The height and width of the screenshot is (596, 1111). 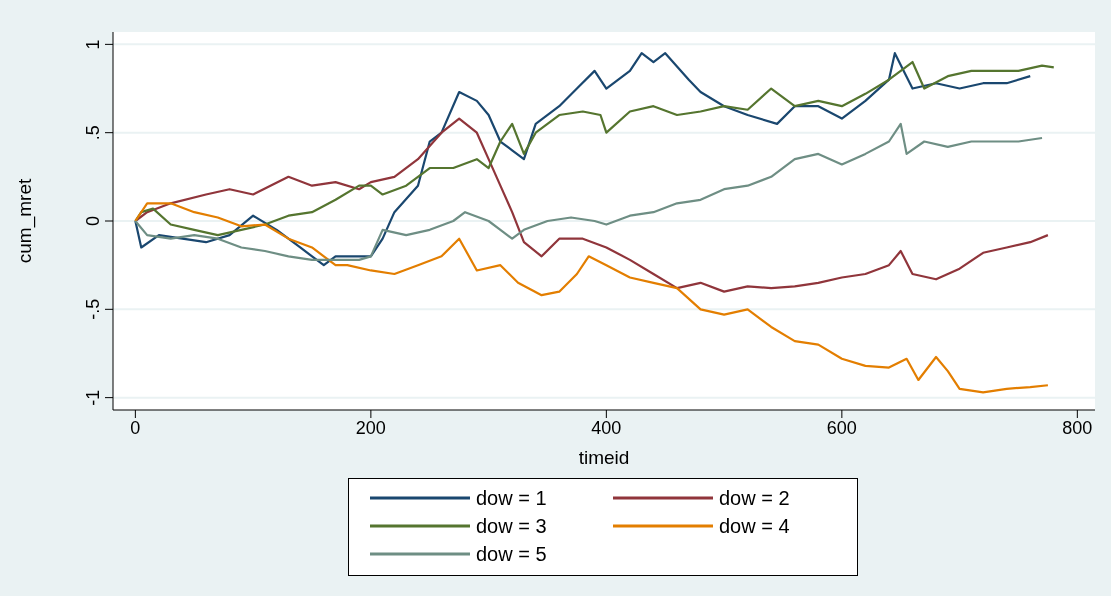 What do you see at coordinates (841, 428) in the screenshot?
I see `x-tick-label: 600` at bounding box center [841, 428].